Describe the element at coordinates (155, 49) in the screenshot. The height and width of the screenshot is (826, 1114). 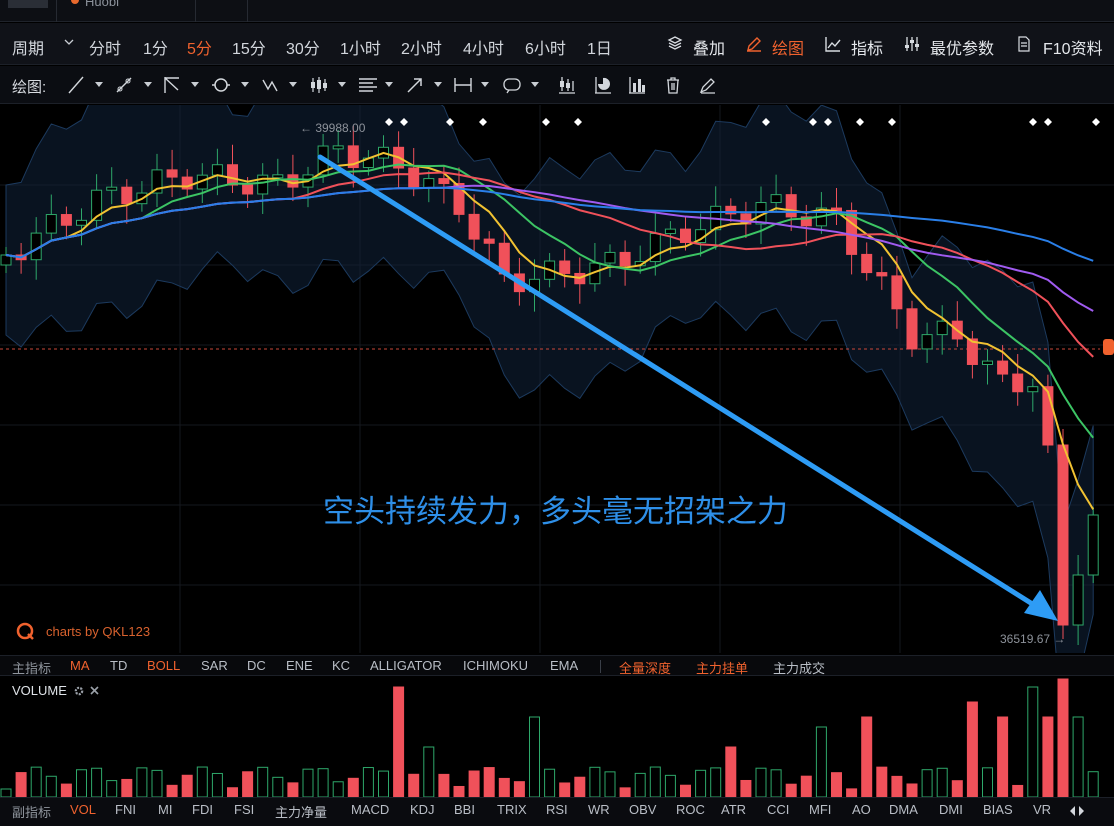
I see `period-option: 1分` at that location.